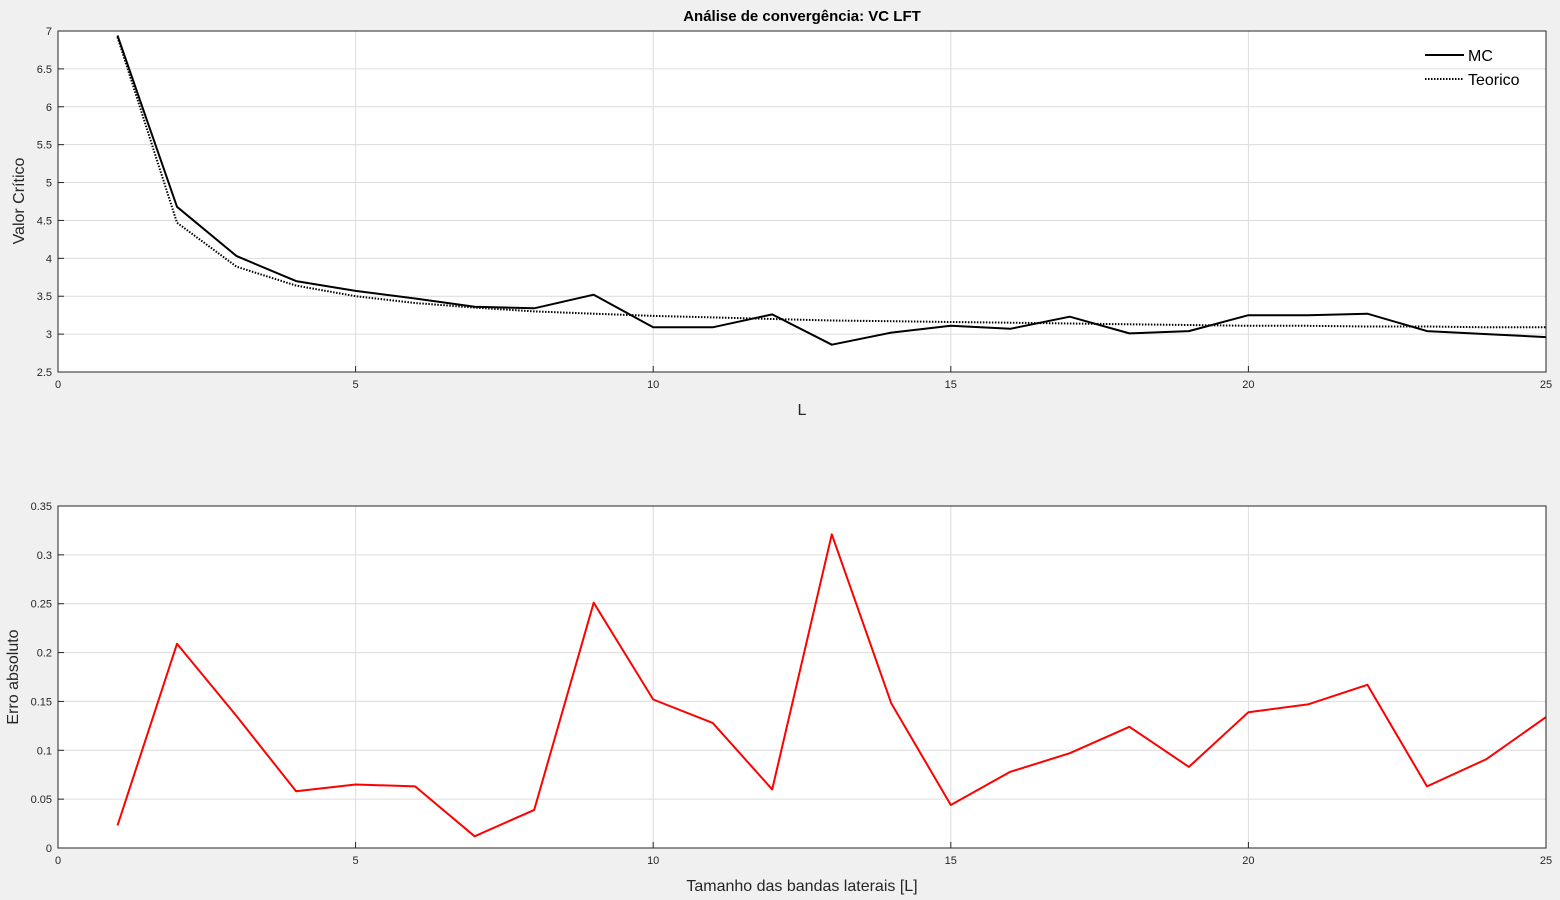 The width and height of the screenshot is (1560, 900). What do you see at coordinates (41, 605) in the screenshot?
I see `y-tick-label: 0.25` at bounding box center [41, 605].